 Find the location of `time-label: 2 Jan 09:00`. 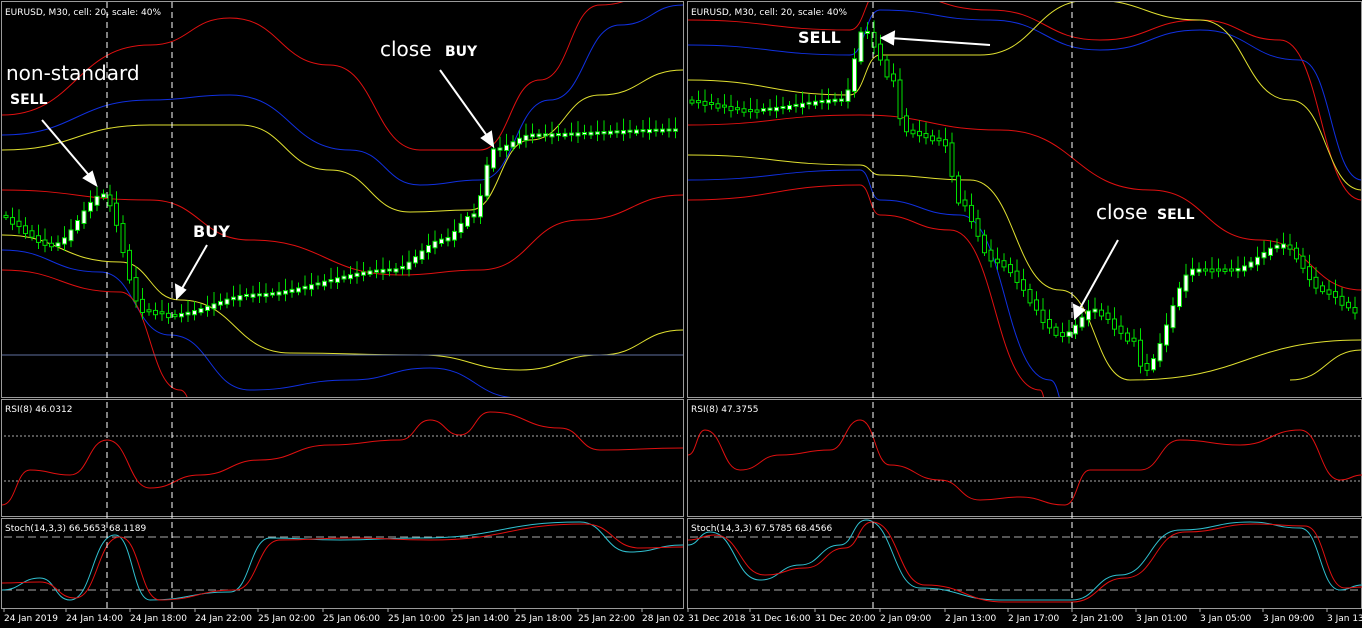

time-label: 2 Jan 09:00 is located at coordinates (906, 619).